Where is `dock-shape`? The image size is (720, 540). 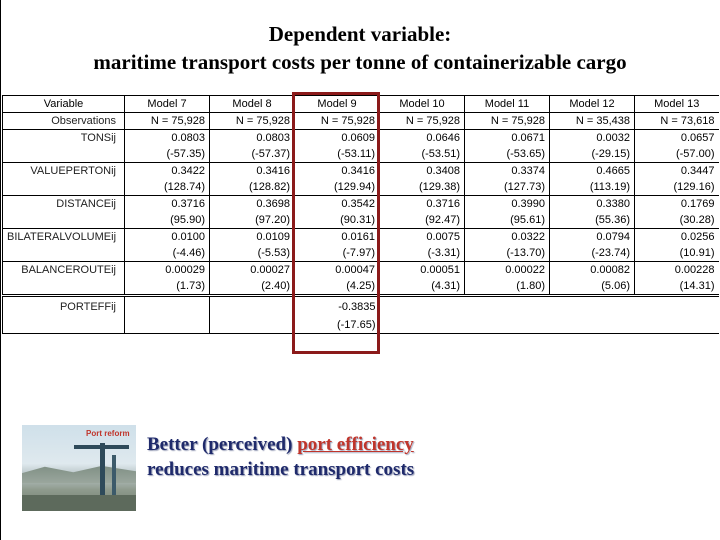 dock-shape is located at coordinates (79, 503).